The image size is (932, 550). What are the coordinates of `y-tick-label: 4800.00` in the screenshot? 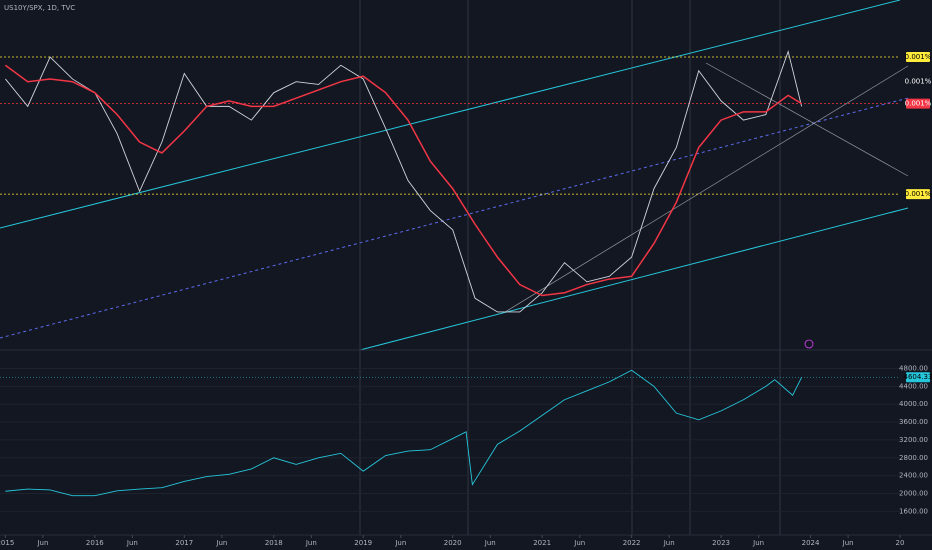 It's located at (913, 368).